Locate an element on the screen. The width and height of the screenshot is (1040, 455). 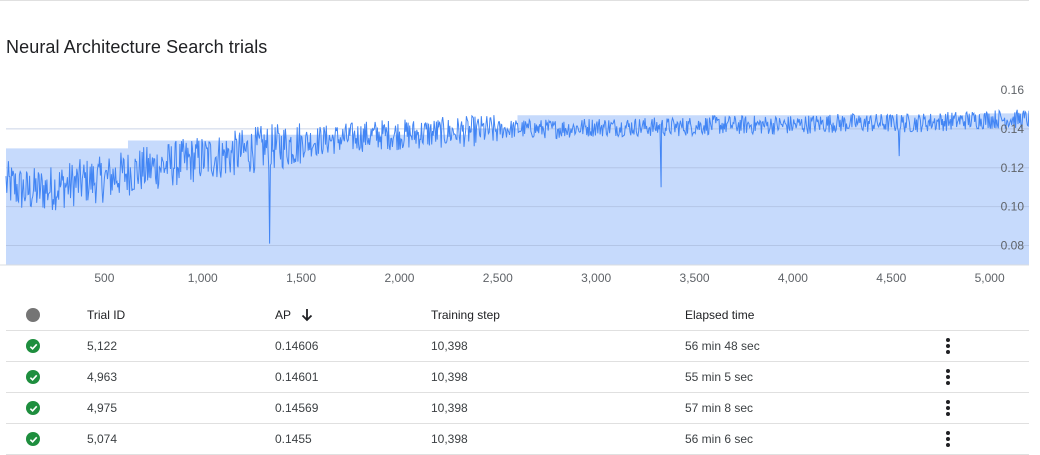
x-tick-label: 4,500 is located at coordinates (891, 278).